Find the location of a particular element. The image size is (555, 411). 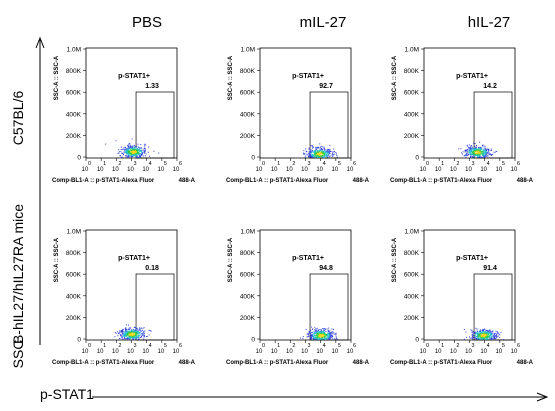

y-tick-label: 600K is located at coordinates (74, 93).